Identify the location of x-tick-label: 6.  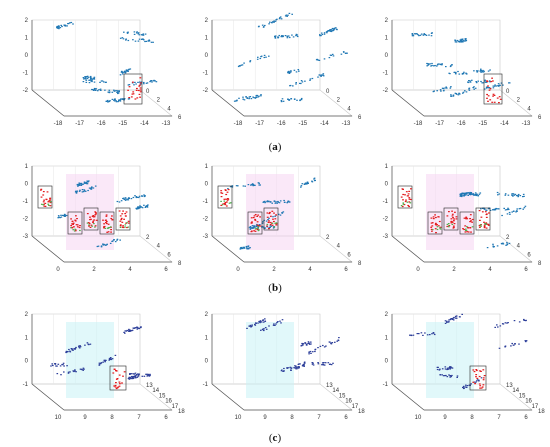
(346, 418).